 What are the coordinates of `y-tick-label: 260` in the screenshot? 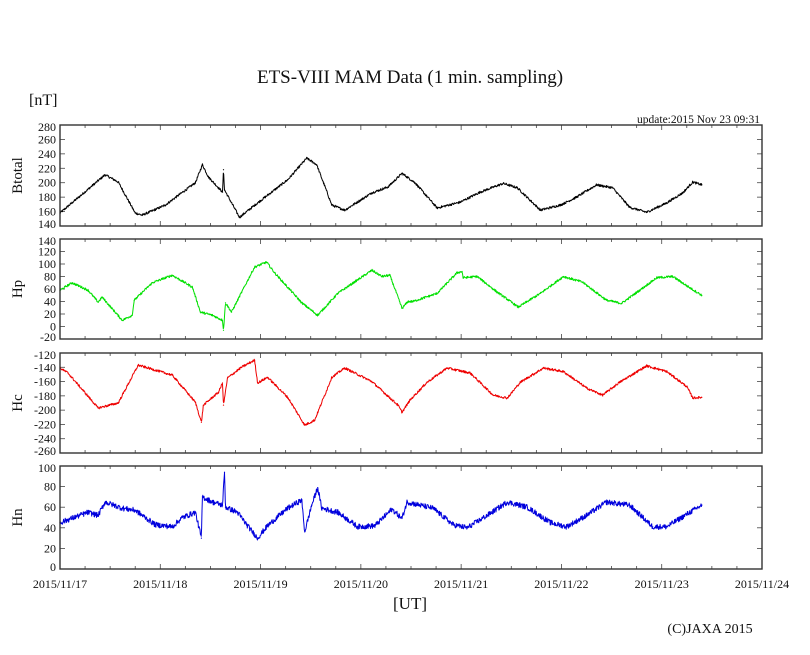 It's located at (47, 139).